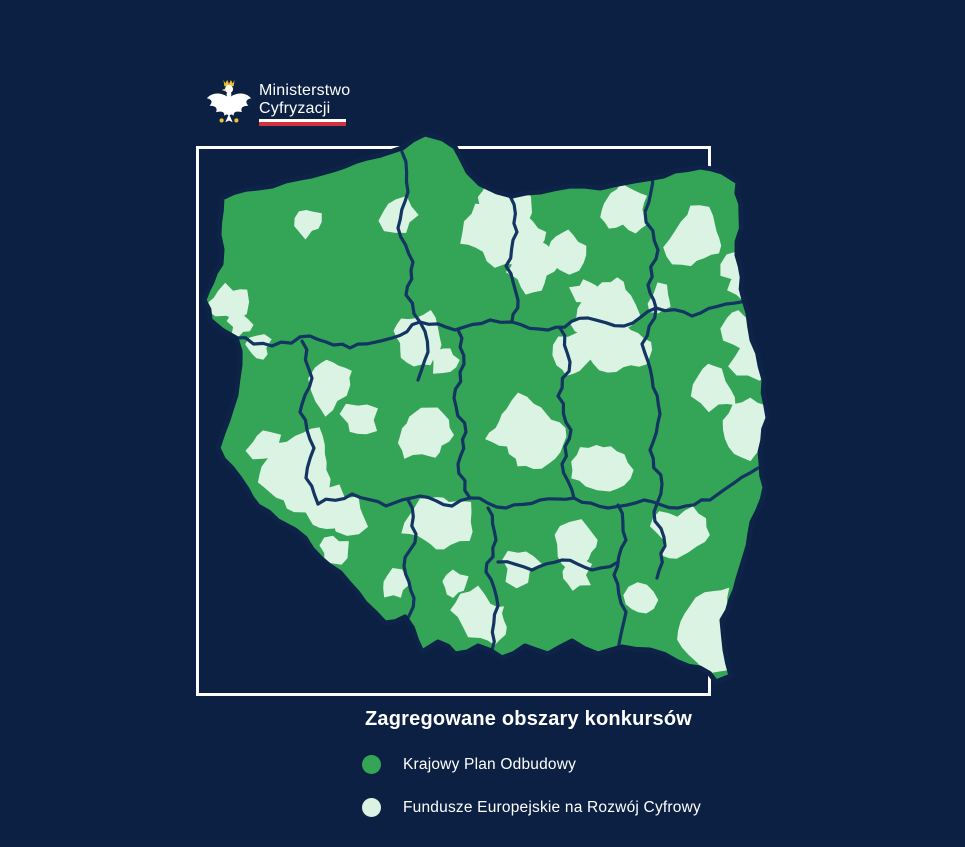  What do you see at coordinates (295, 108) in the screenshot?
I see `ministry-name-line2: Cyfryzacji` at bounding box center [295, 108].